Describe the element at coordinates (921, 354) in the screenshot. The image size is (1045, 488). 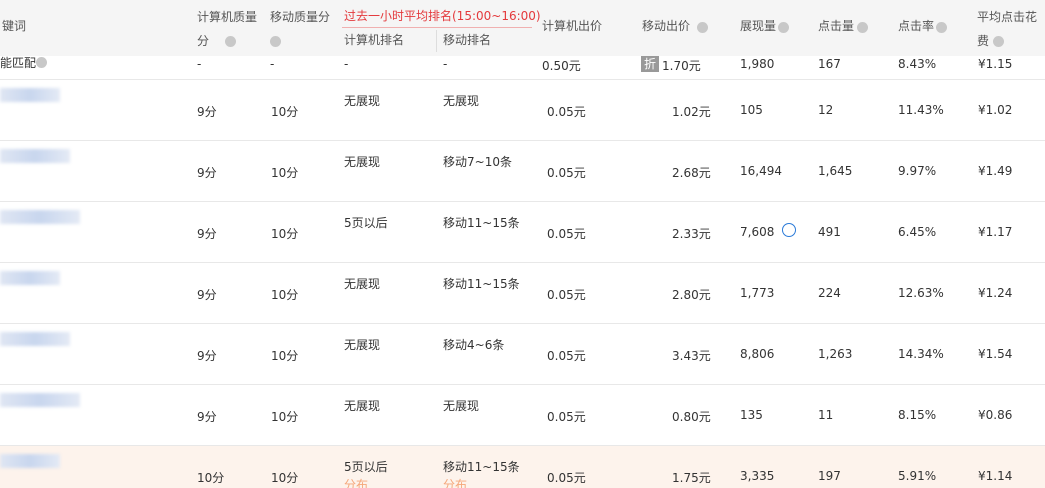
I see `cell: 14.34%` at that location.